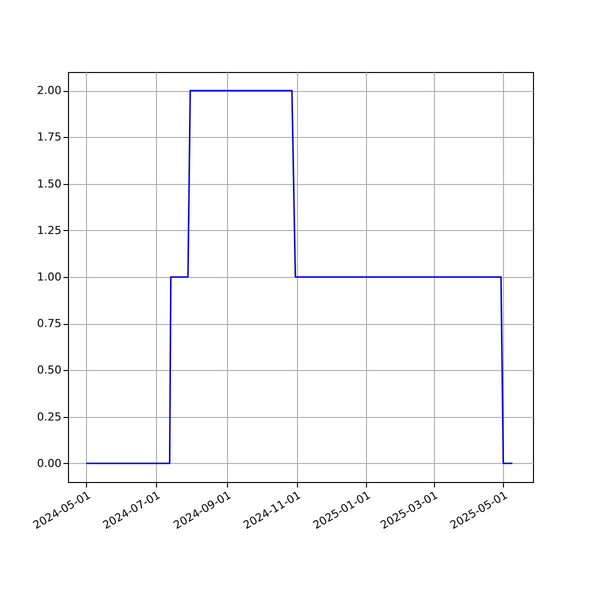  Describe the element at coordinates (49, 137) in the screenshot. I see `y-tick-label: 1.75` at that location.